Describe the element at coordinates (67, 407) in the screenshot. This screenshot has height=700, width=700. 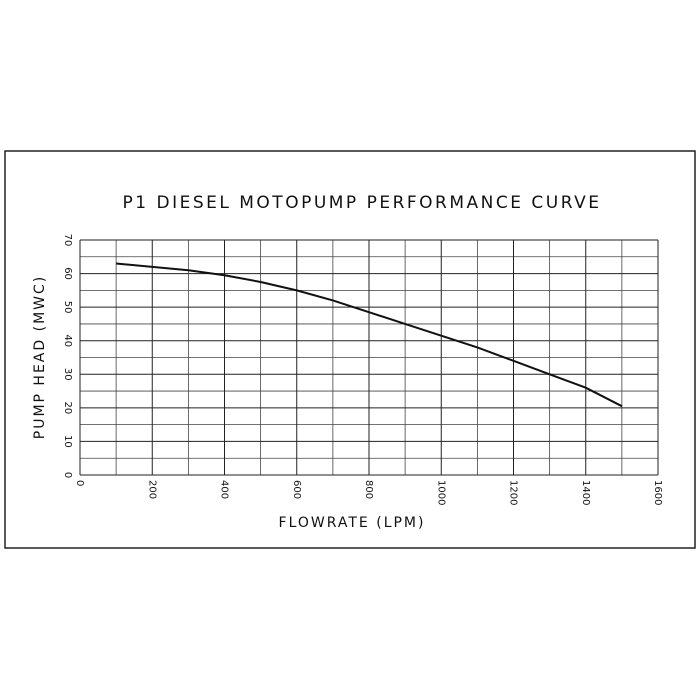
I see `y-tick-label: 20` at that location.